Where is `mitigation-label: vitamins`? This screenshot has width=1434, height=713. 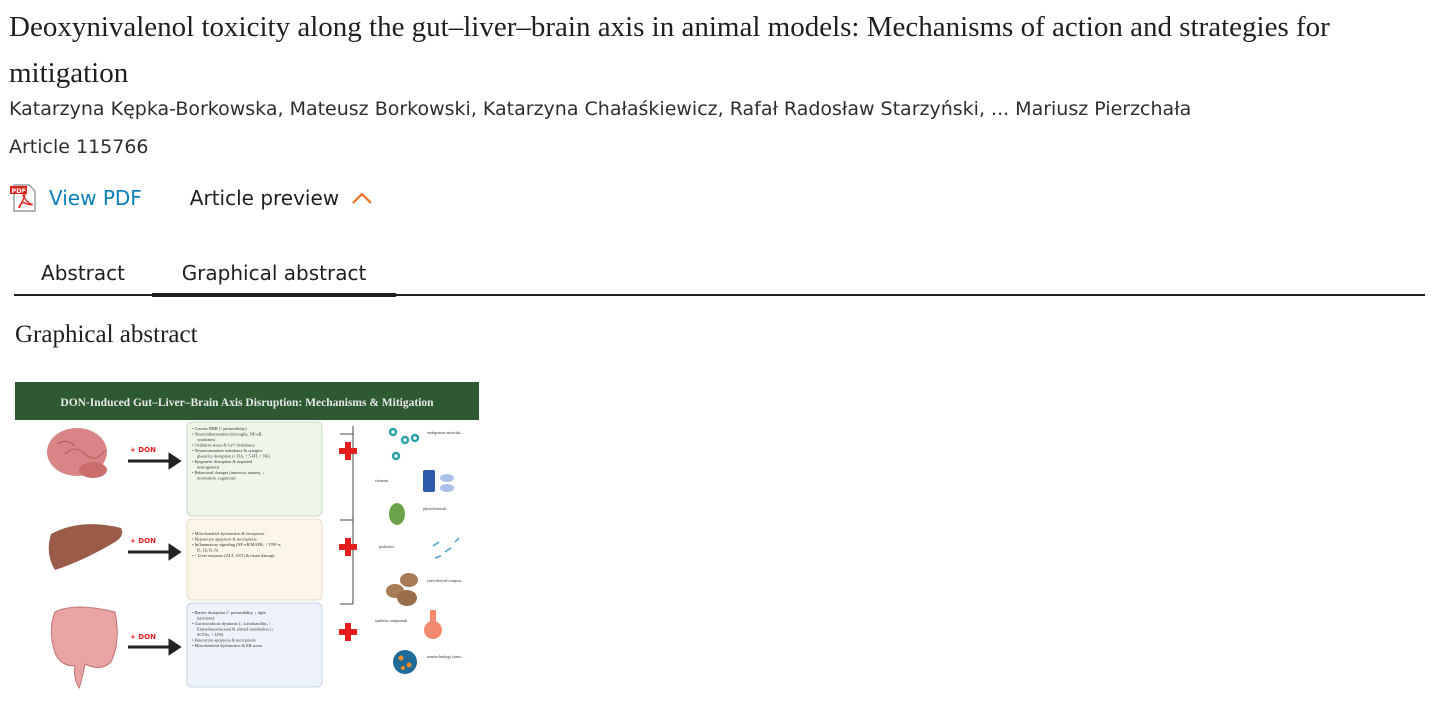 mitigation-label: vitamins is located at coordinates (382, 481).